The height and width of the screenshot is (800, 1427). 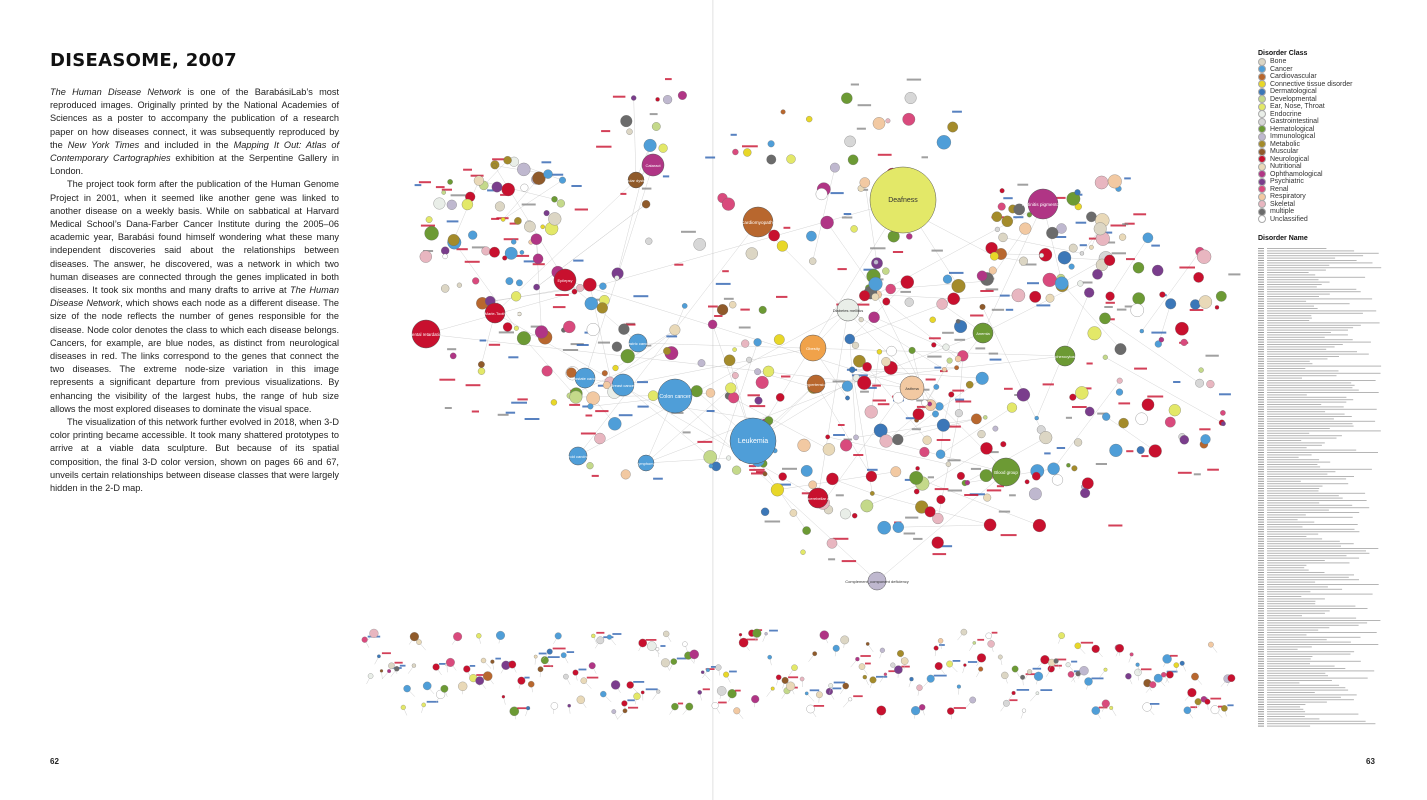 I want to click on legend-item: Neurological, so click(x=1328, y=159).